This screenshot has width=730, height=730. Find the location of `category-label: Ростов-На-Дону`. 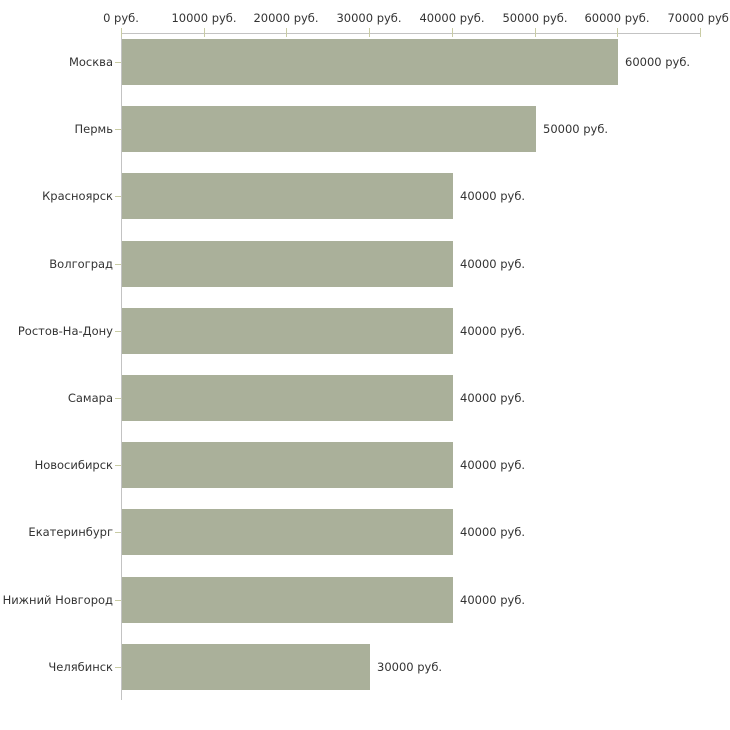

category-label: Ростов-На-Дону is located at coordinates (65, 331).